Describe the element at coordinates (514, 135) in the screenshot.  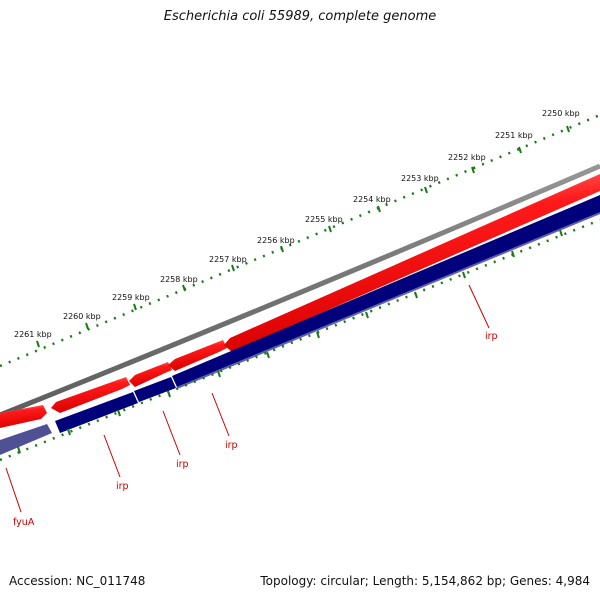
I see `kbp-label: 2251 kbp` at that location.